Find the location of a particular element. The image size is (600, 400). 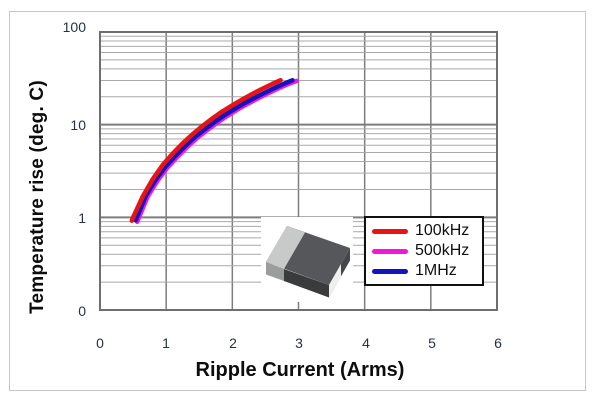

capacitor-right-terminal is located at coordinates (335, 281).